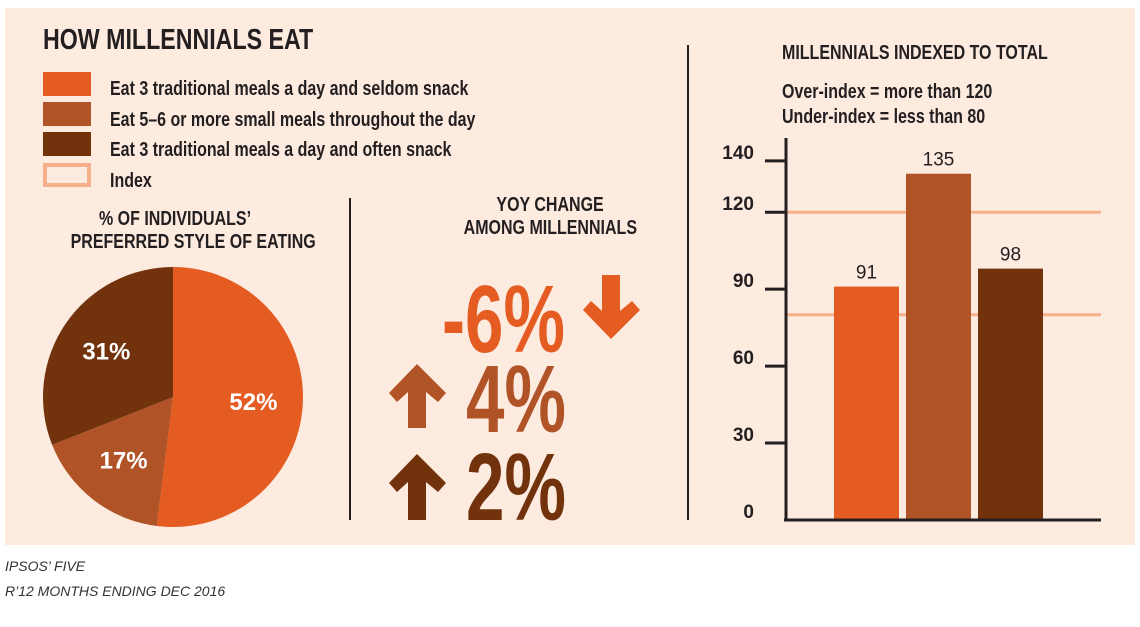  Describe the element at coordinates (743, 435) in the screenshot. I see `y-tick-label: 30` at that location.